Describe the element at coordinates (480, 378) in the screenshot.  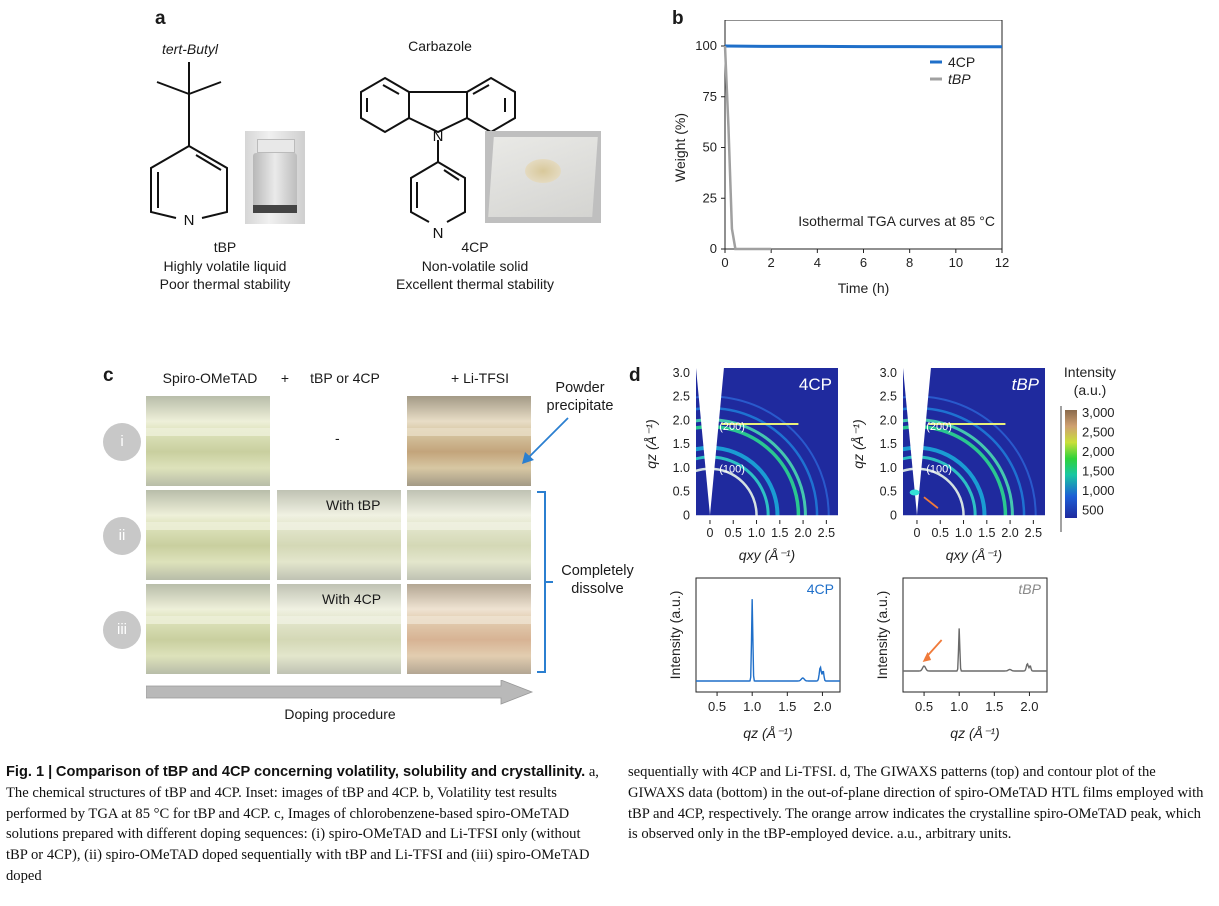
I see `col-litfsi-header: + Li-TFSI` at that location.